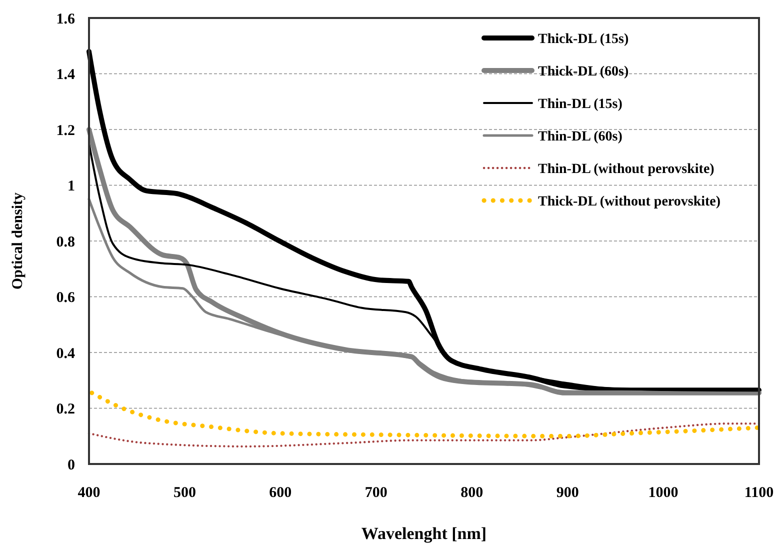  What do you see at coordinates (65, 242) in the screenshot?
I see `y-tick-label: 0.8` at bounding box center [65, 242].